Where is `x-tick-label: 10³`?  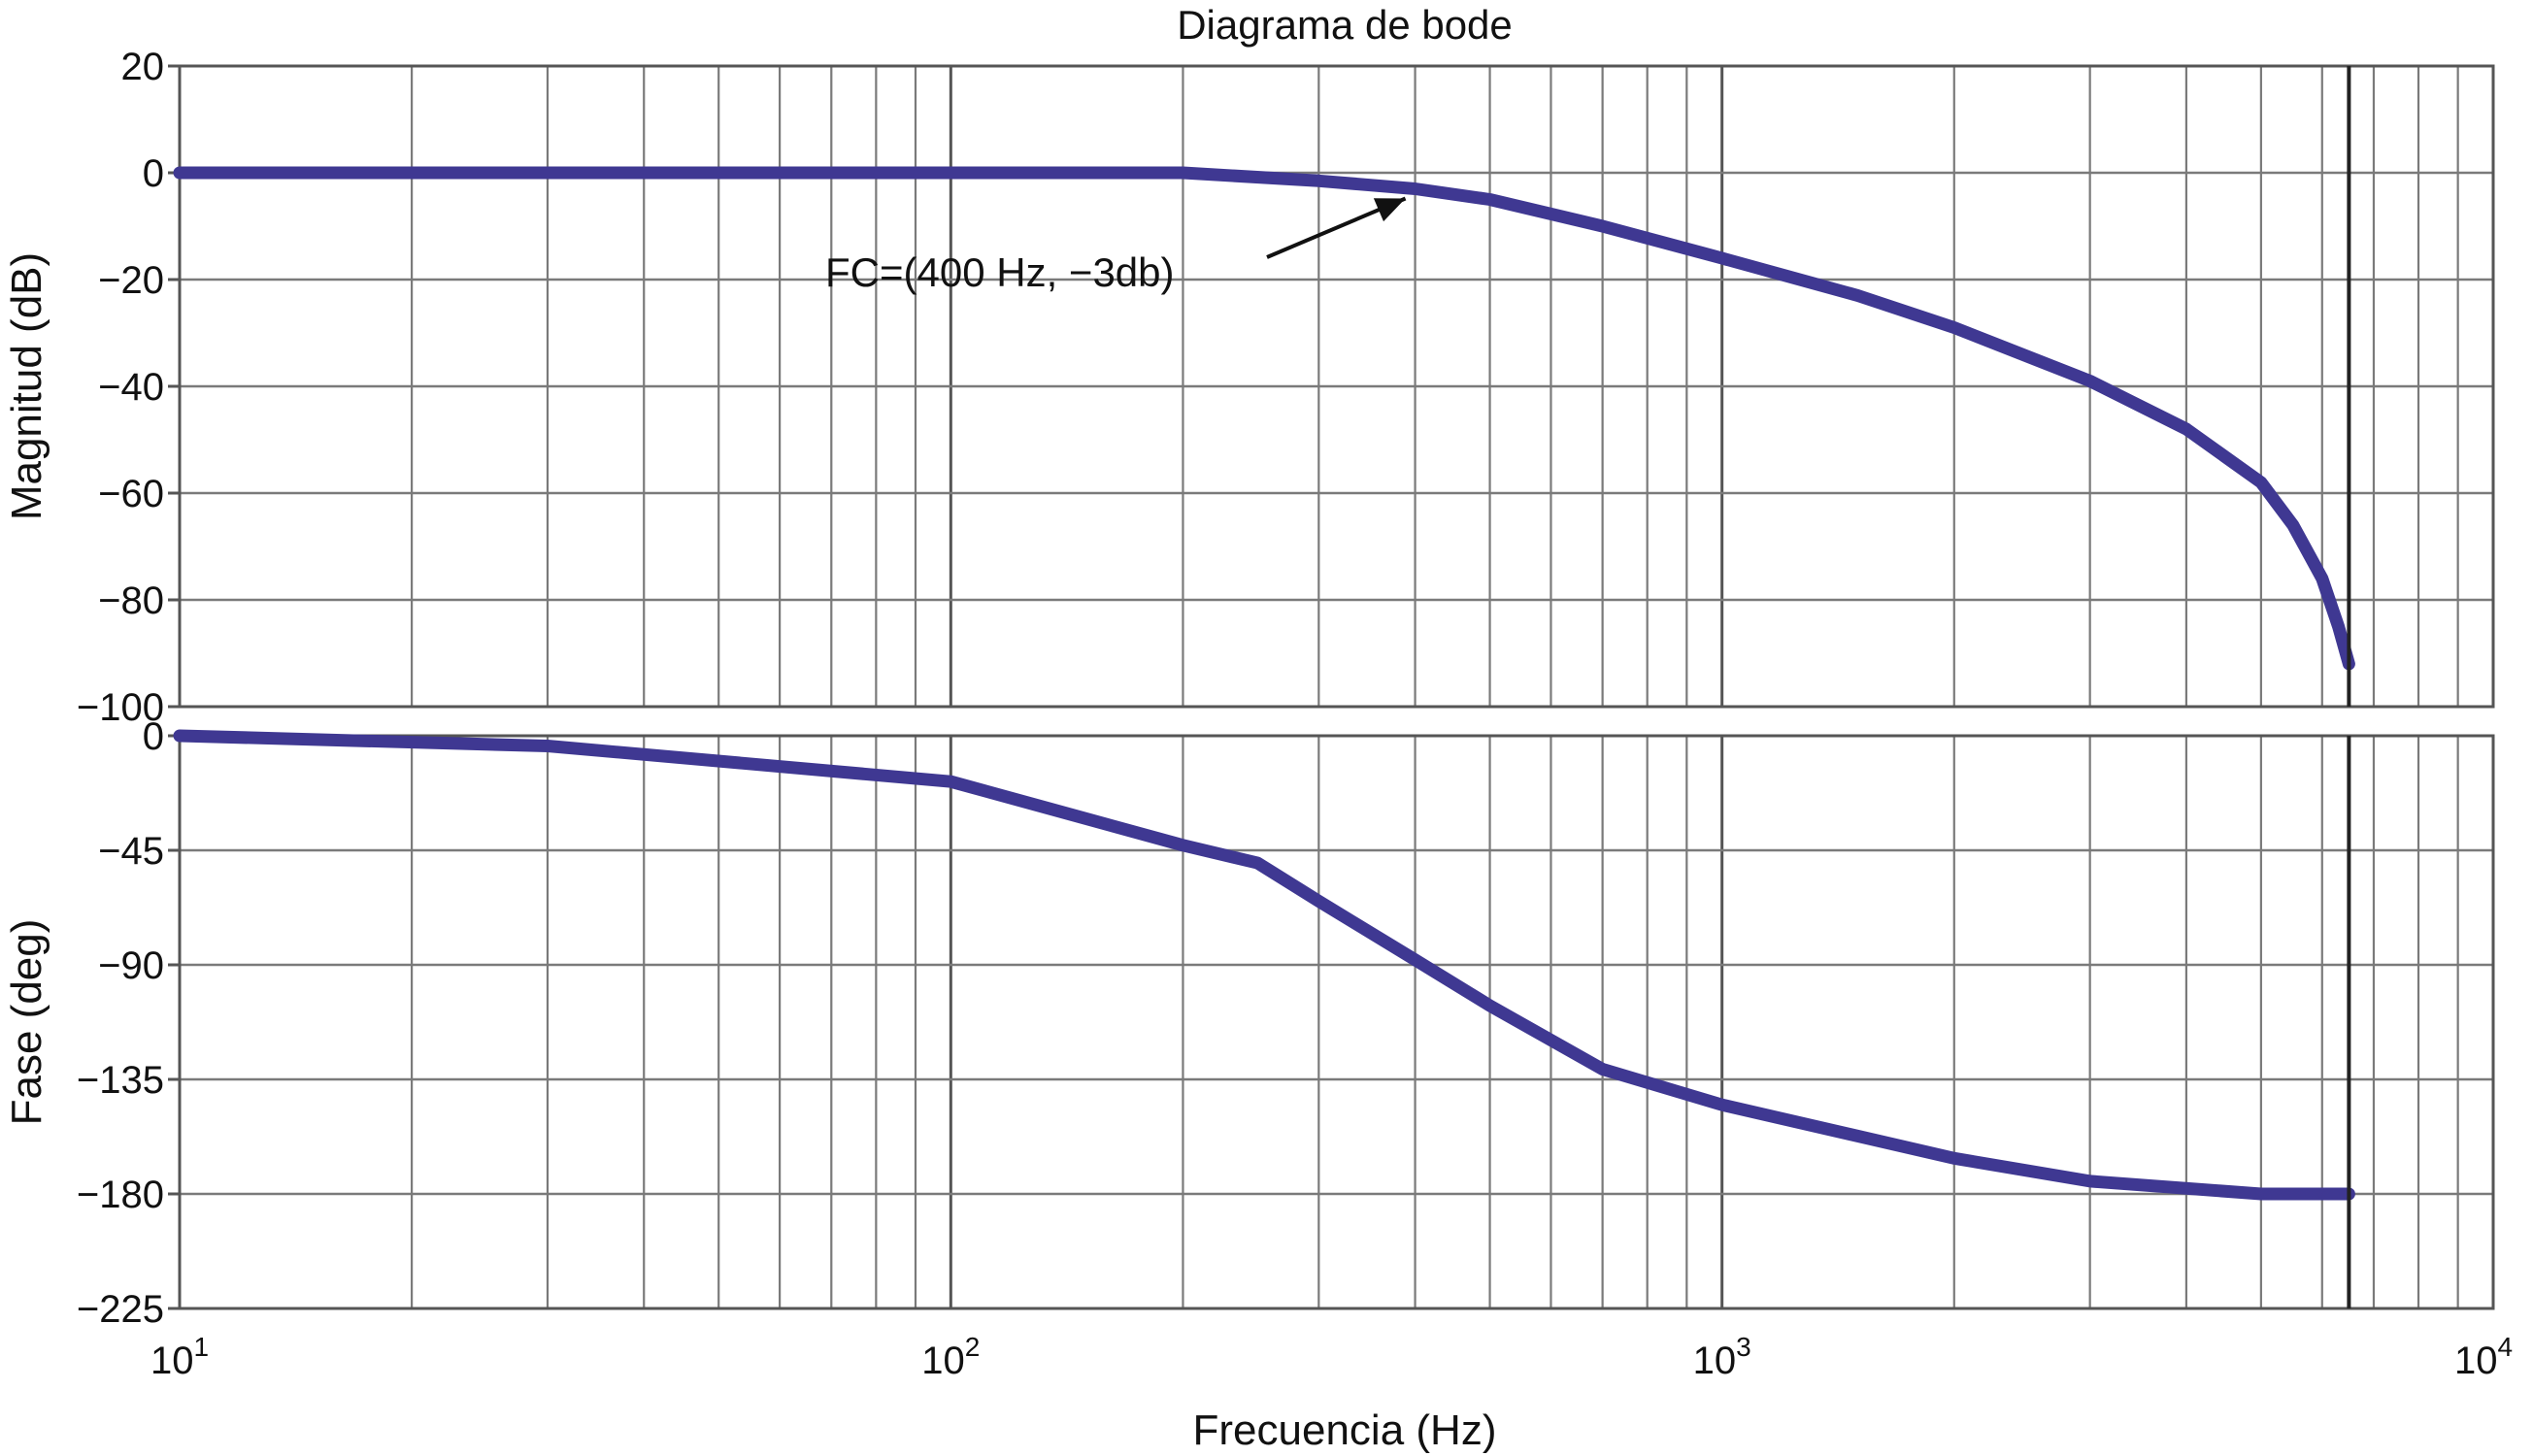 x-tick-label: 10³ is located at coordinates (1722, 1357).